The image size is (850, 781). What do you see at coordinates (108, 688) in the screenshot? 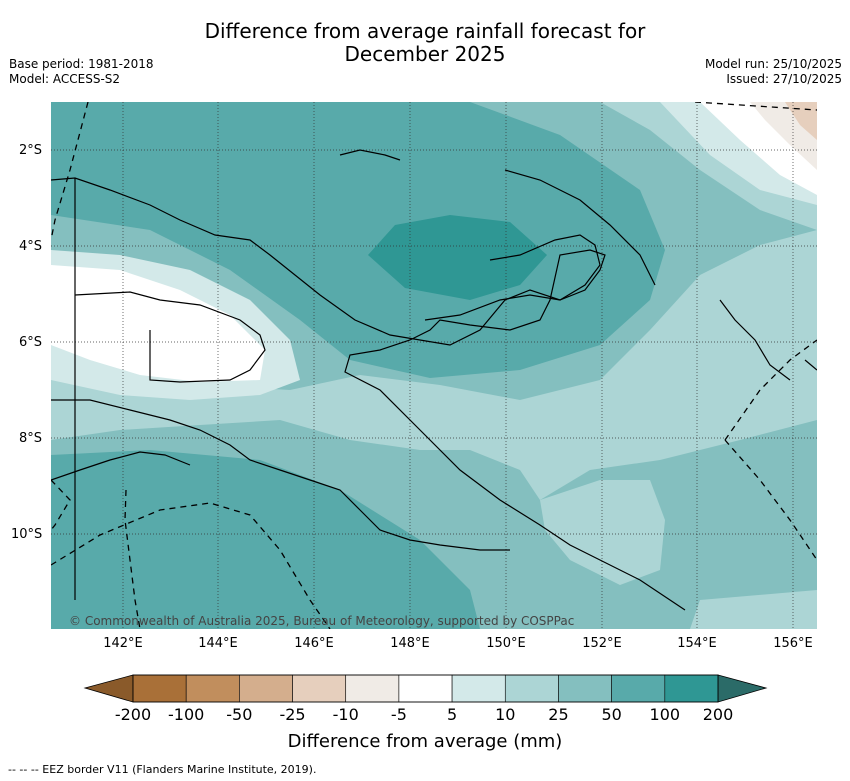
I see `colorbar-under-arrow` at bounding box center [108, 688].